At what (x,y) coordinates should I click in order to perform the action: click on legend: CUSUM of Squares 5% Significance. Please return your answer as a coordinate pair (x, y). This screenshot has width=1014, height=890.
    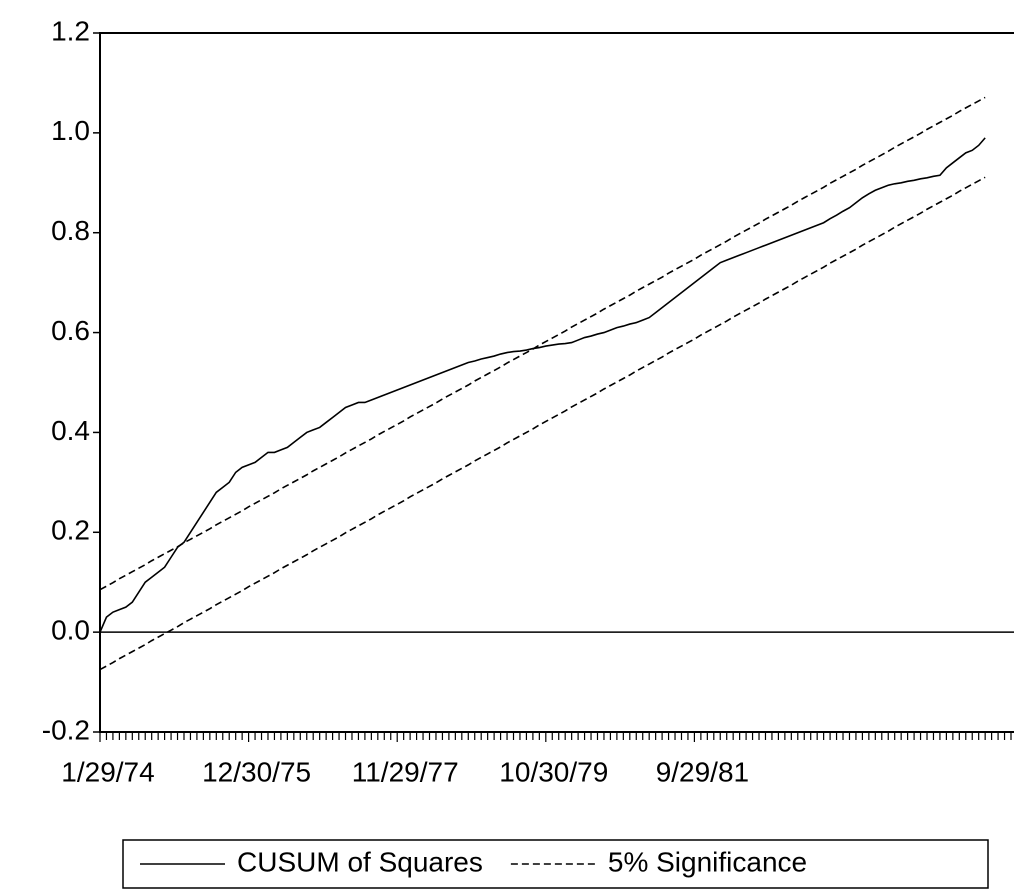
    Looking at the image, I should click on (555, 864).